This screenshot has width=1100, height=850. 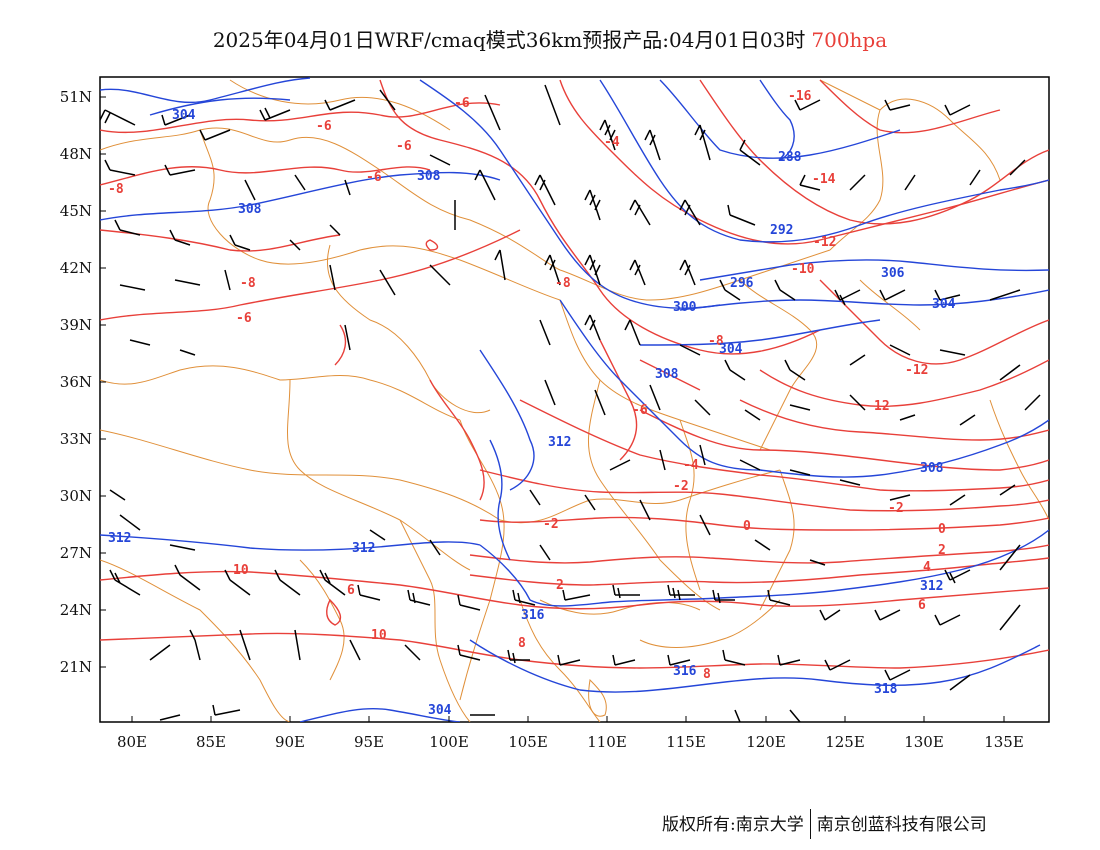 I want to click on footer-divider, so click(x=810, y=823).